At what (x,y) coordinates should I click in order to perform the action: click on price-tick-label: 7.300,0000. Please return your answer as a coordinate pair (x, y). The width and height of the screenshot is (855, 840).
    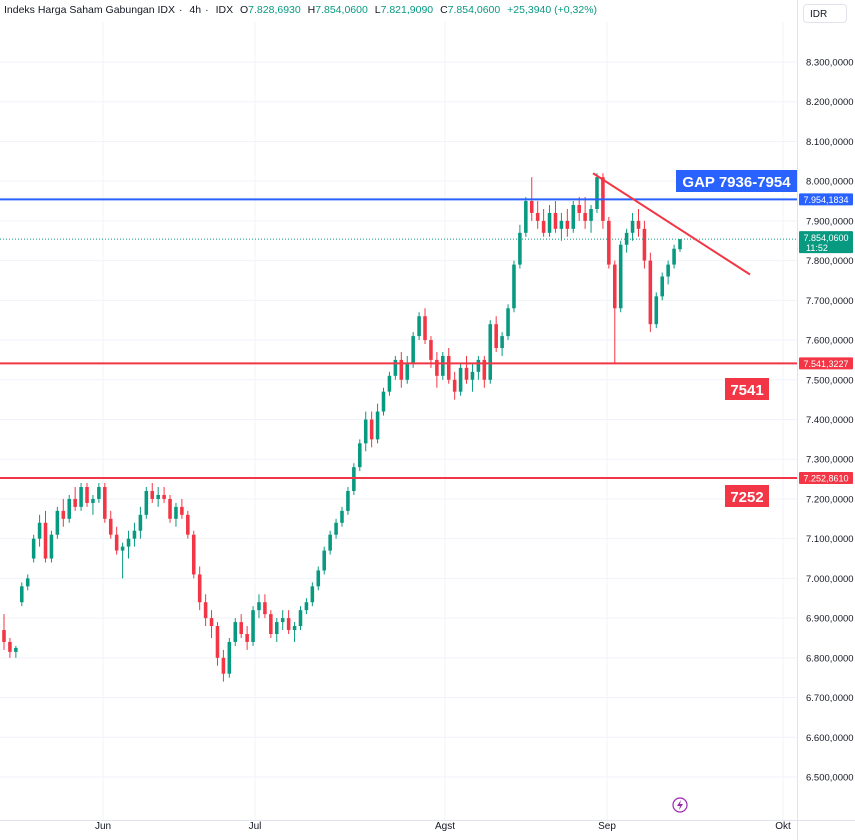
    Looking at the image, I should click on (830, 460).